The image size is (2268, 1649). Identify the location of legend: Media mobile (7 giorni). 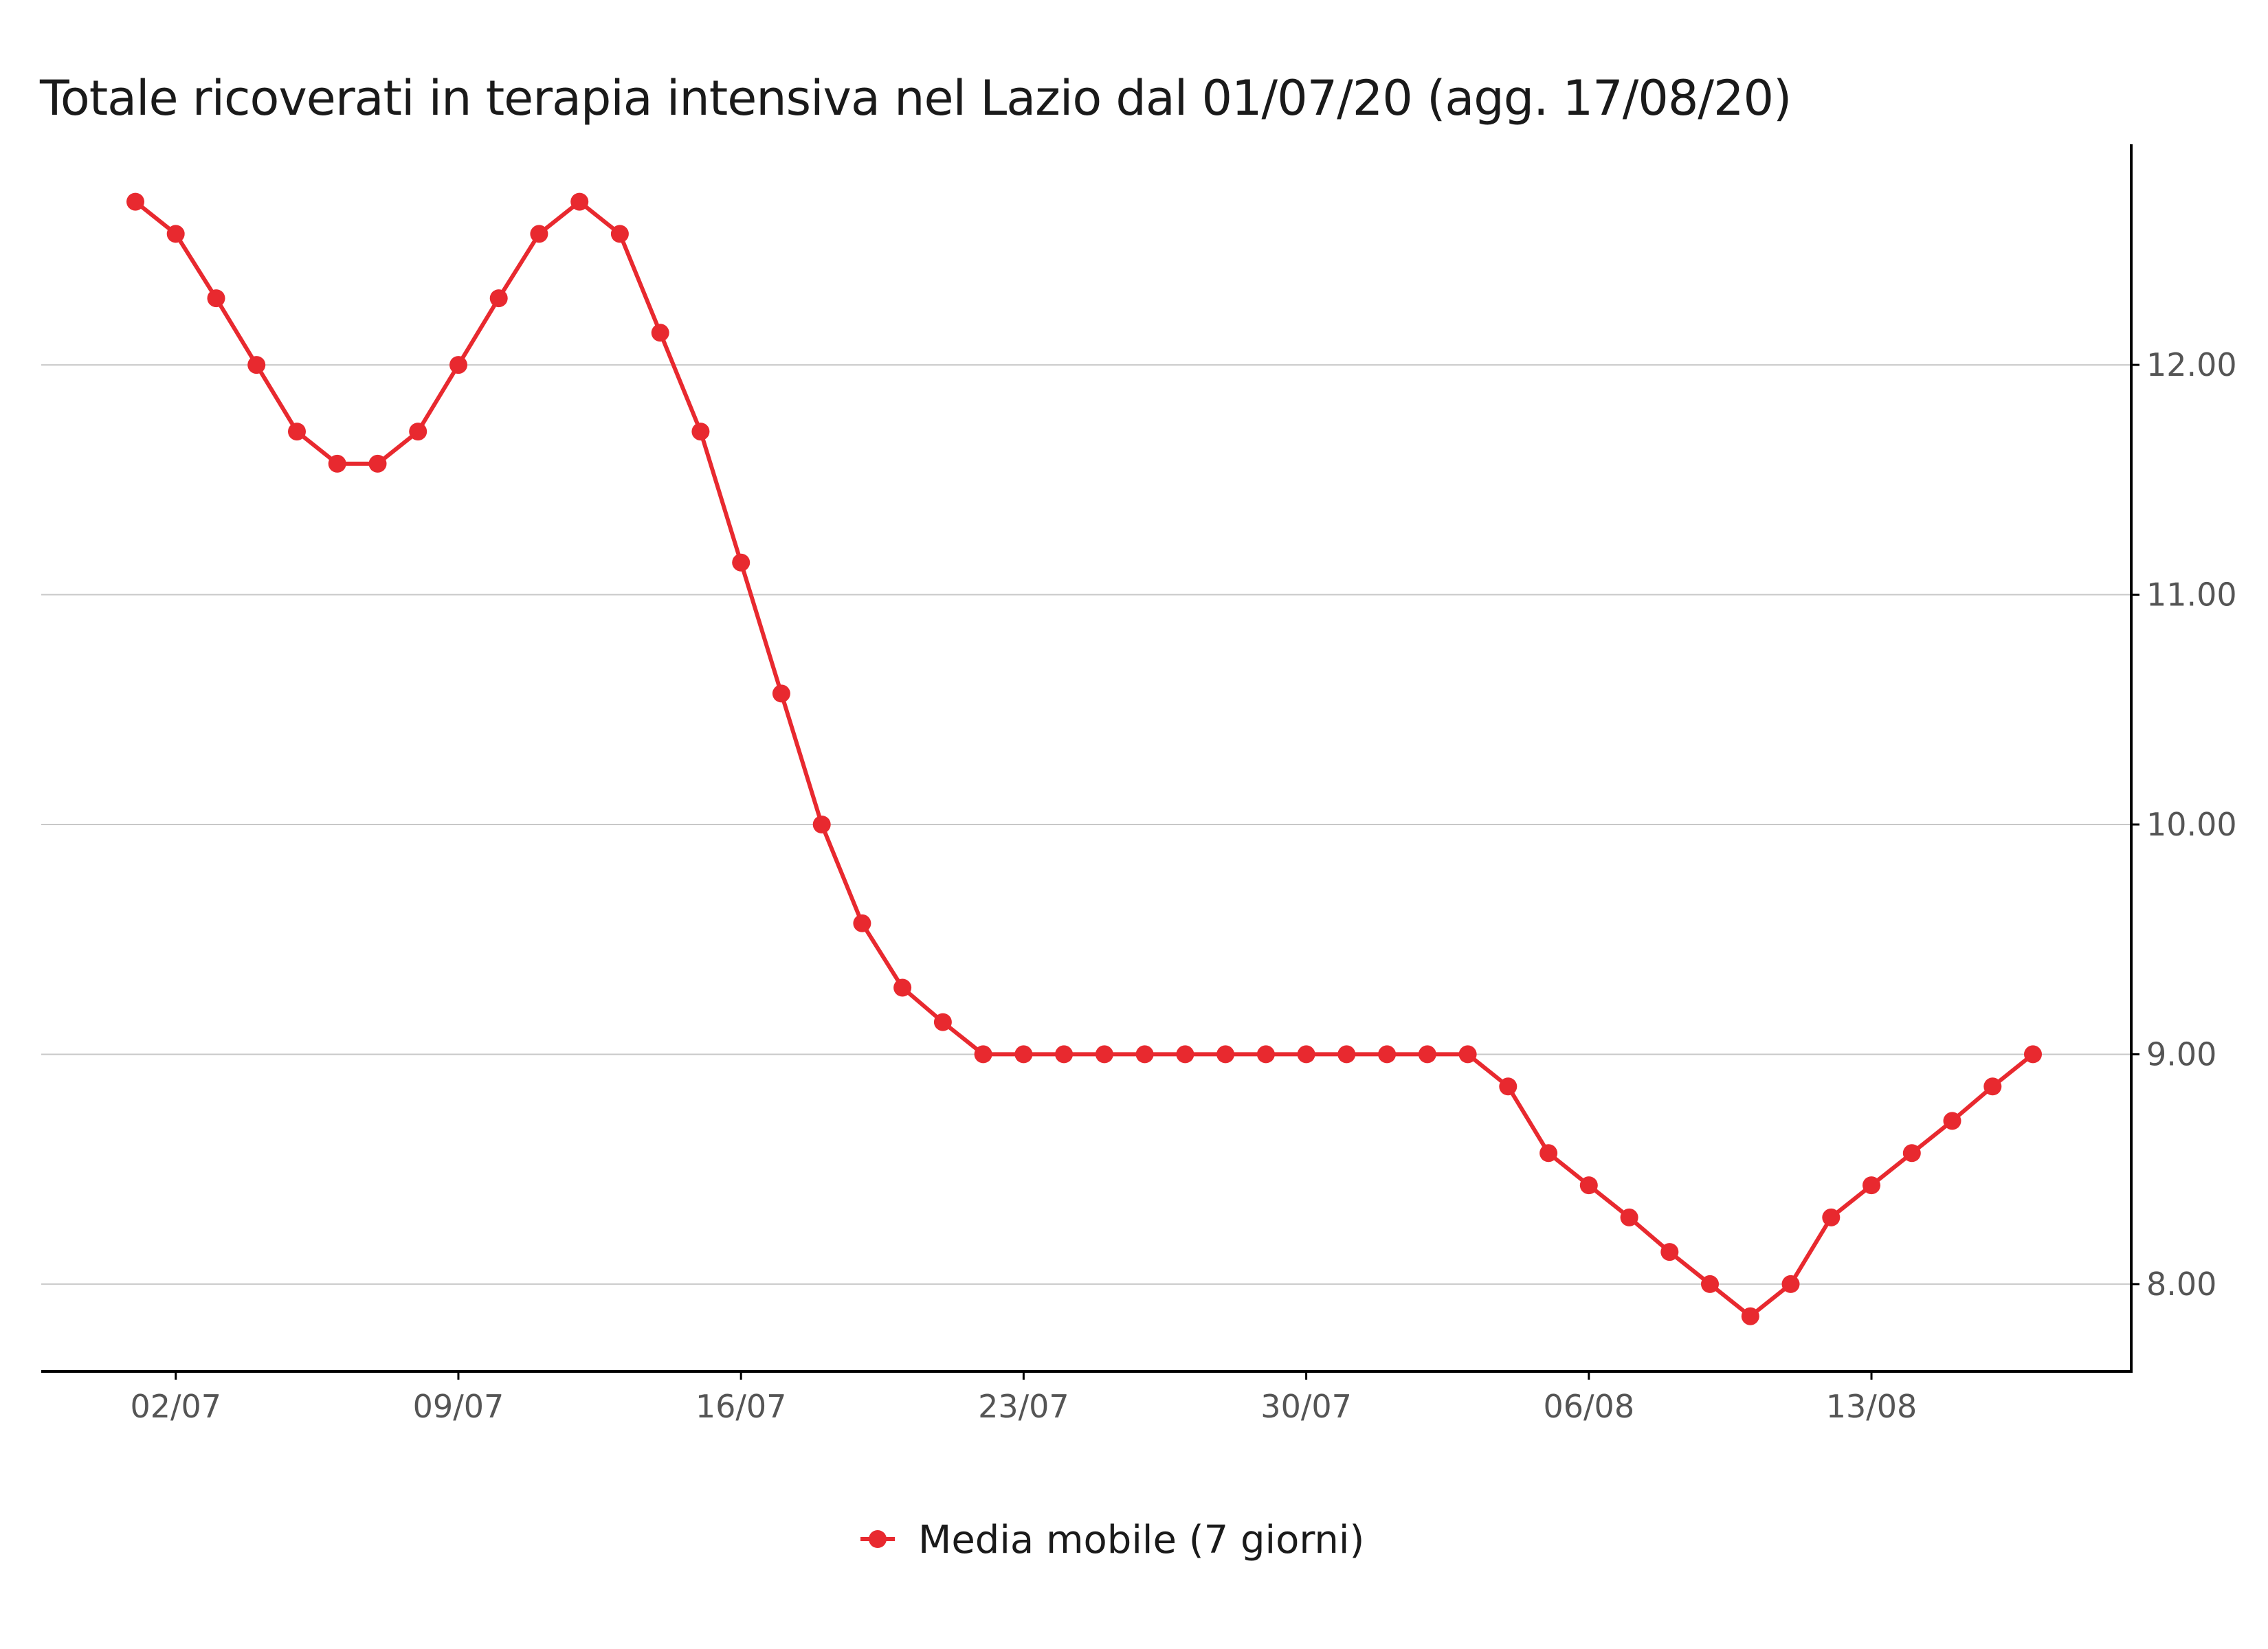
(1112, 1540).